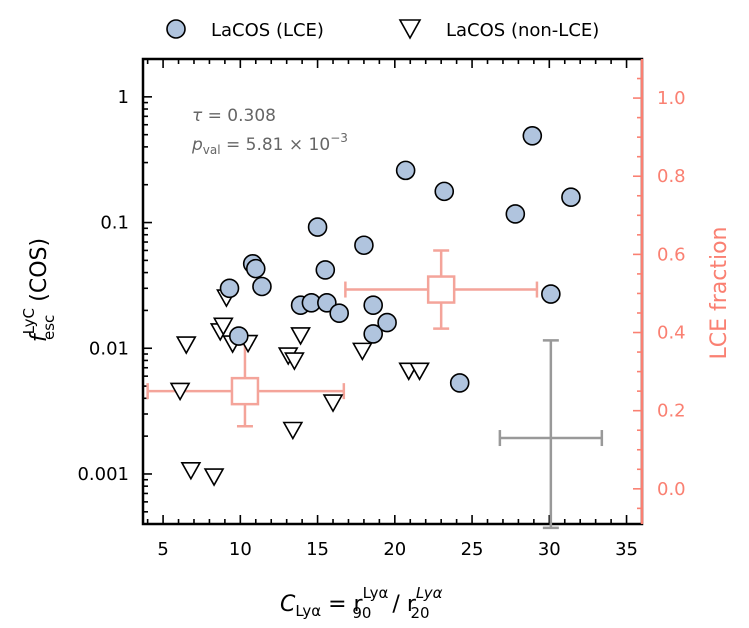  Describe the element at coordinates (176, 29) in the screenshot. I see `legend-lce-marker` at that location.